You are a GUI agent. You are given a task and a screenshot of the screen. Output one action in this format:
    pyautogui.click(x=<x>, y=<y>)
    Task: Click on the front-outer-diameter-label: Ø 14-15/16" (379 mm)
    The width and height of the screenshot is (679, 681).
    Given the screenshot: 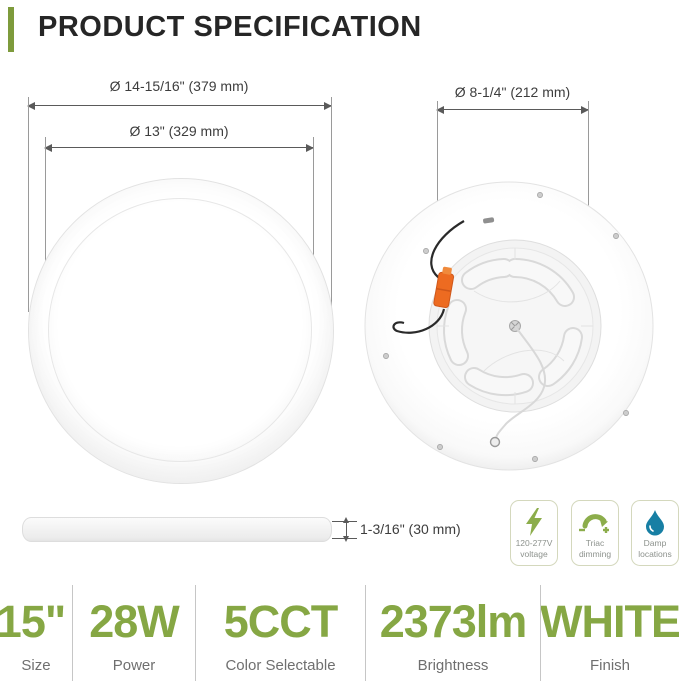 What is the action you would take?
    pyautogui.click(x=179, y=86)
    